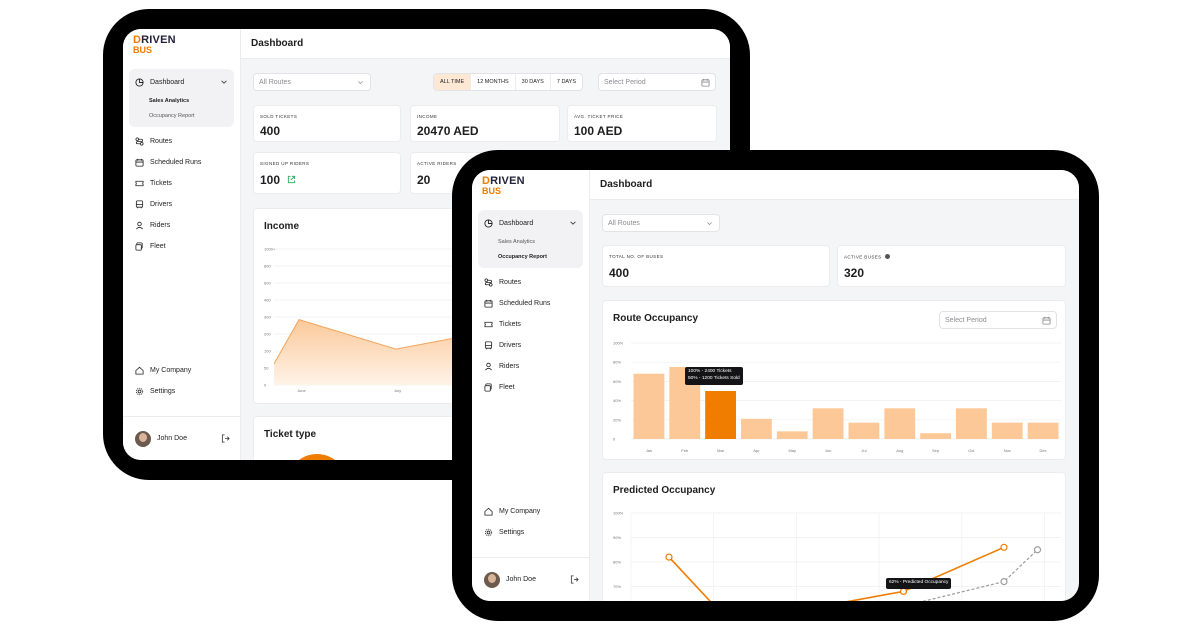 This screenshot has height=630, width=1200. Describe the element at coordinates (716, 266) in the screenshot. I see `kpi-total-buses: TOTAL NO. OF BUSES 400` at that location.